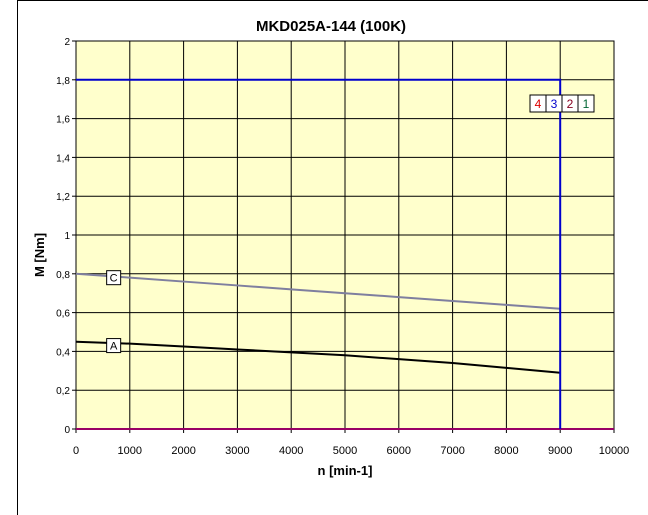 The height and width of the screenshot is (515, 648). I want to click on x-tick-label: 8000, so click(506, 451).